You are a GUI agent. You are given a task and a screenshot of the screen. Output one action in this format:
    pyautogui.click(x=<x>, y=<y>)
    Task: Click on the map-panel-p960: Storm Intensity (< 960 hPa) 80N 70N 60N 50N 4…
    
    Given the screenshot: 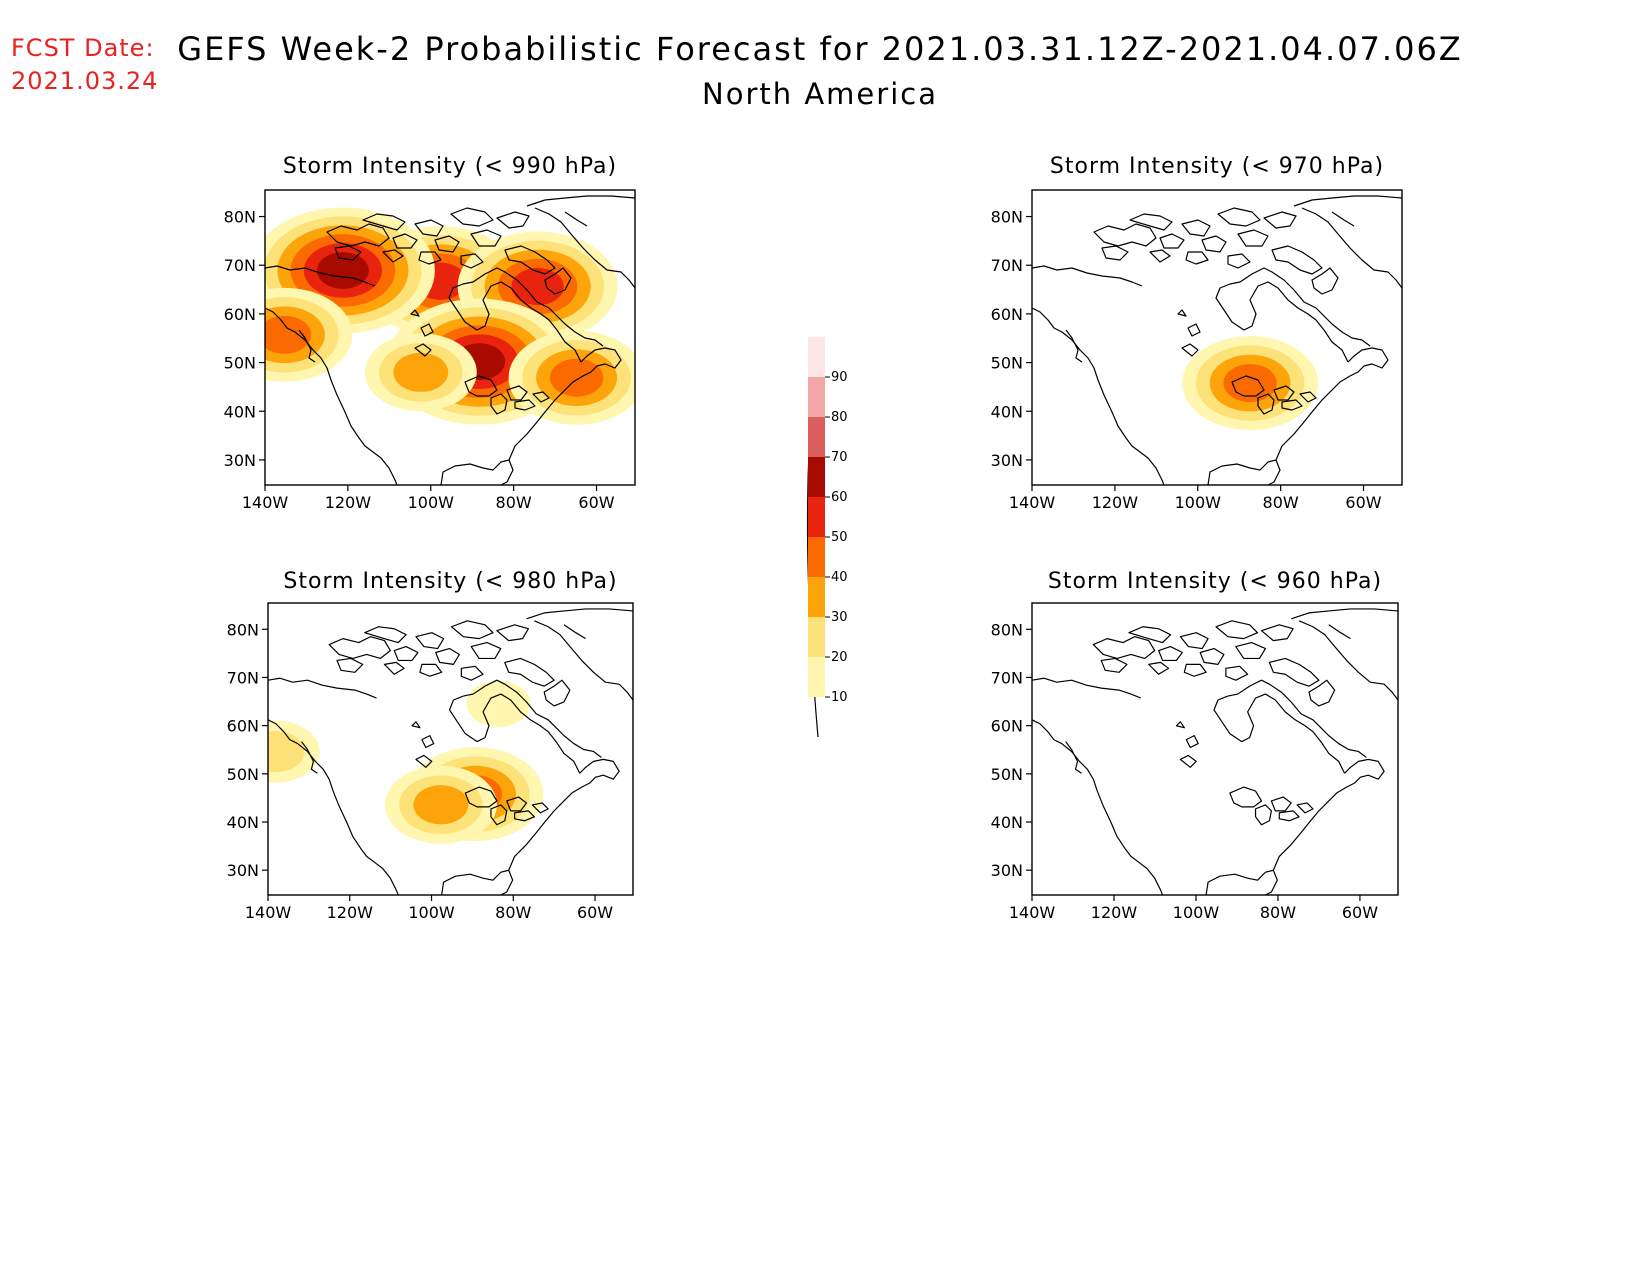 What is the action you would take?
    pyautogui.click(x=1195, y=745)
    